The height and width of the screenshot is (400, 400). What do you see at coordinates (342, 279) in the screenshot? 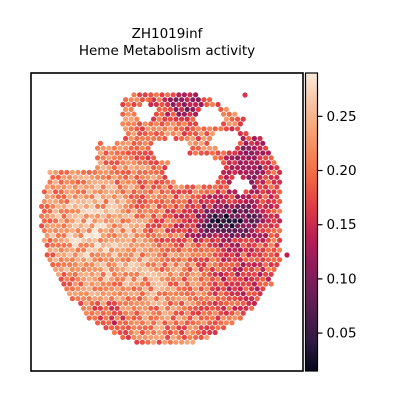
I see `colorbar-tick-label: 0.10` at bounding box center [342, 279].